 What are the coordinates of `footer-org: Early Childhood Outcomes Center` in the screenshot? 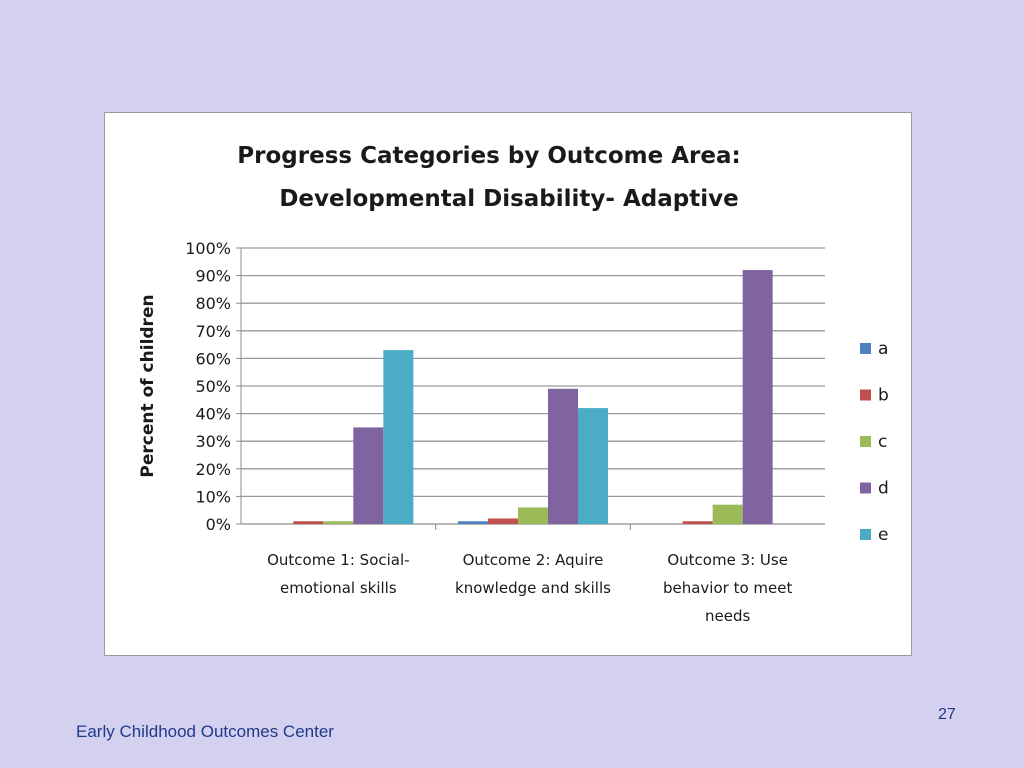 It's located at (205, 731).